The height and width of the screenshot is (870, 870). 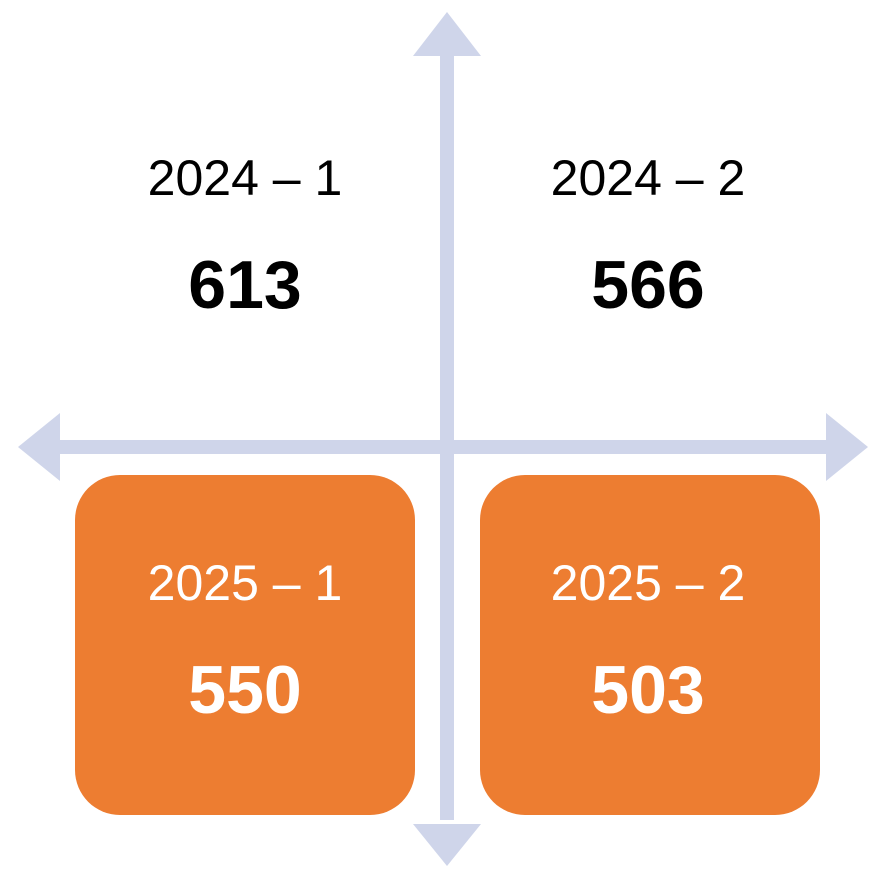 I want to click on horizontal-axis, so click(x=442, y=447).